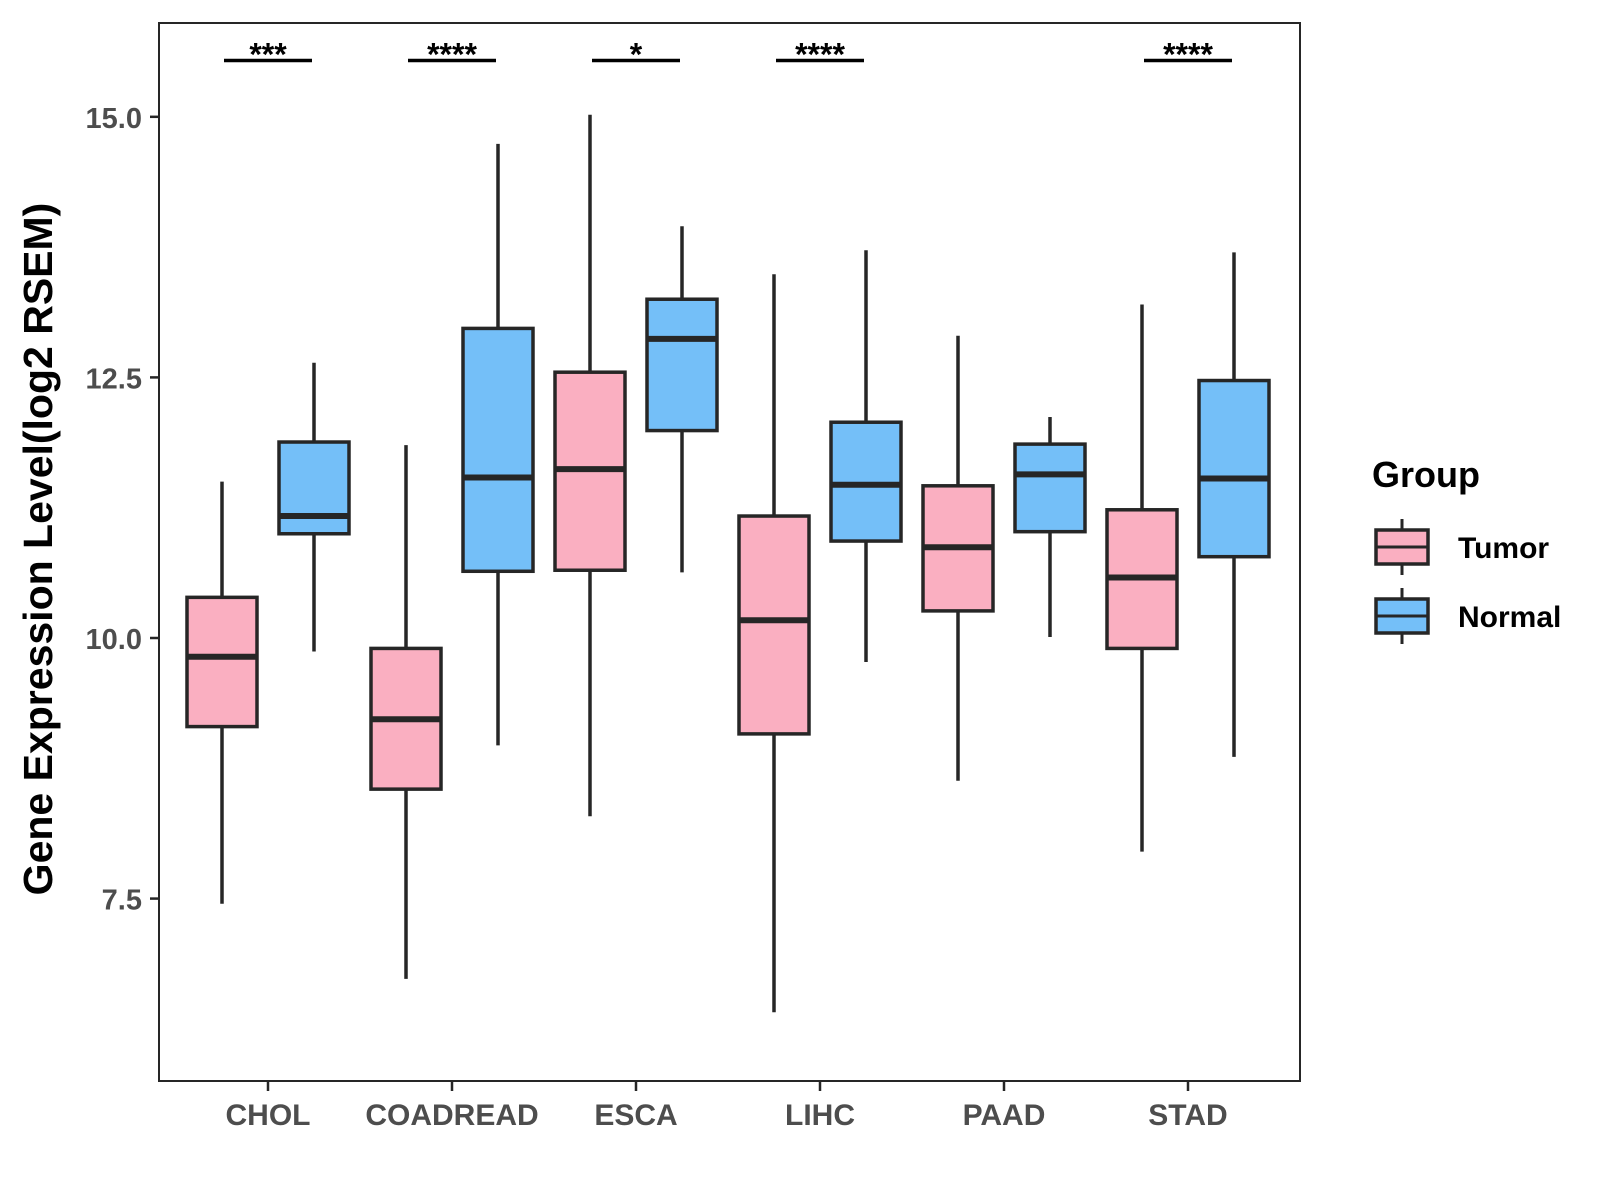  I want to click on box-lihc-tumor, so click(774, 625).